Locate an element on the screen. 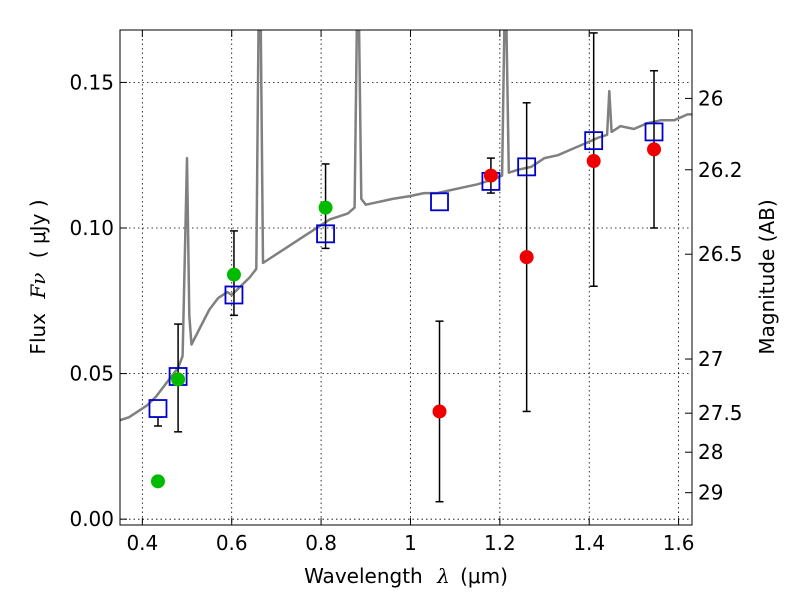 The image size is (800, 600). y-tick-label: 0.15 is located at coordinates (91, 82).